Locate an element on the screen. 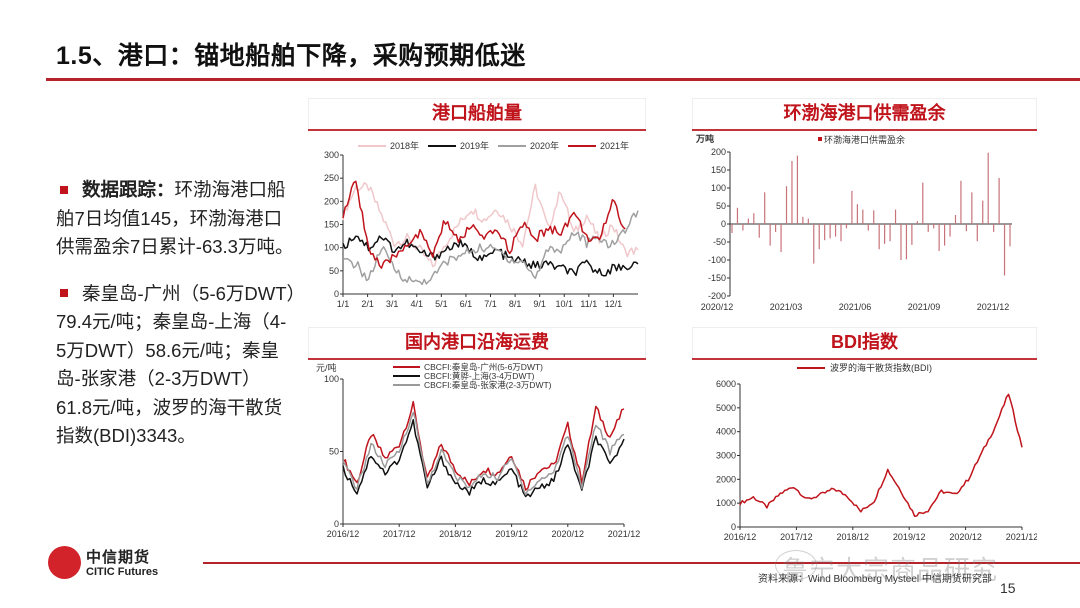 The width and height of the screenshot is (1080, 608). svg-text: 2021/03 is located at coordinates (786, 307).